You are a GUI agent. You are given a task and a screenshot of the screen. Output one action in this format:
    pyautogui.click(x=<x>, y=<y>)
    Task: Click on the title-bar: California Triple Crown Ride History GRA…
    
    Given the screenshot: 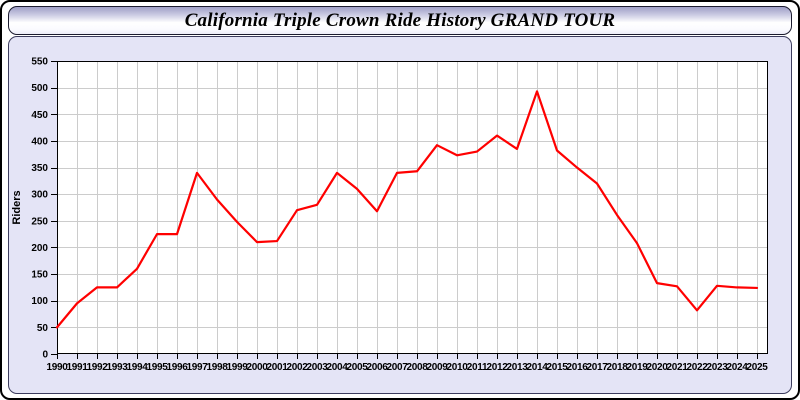 What is the action you would take?
    pyautogui.click(x=400, y=20)
    